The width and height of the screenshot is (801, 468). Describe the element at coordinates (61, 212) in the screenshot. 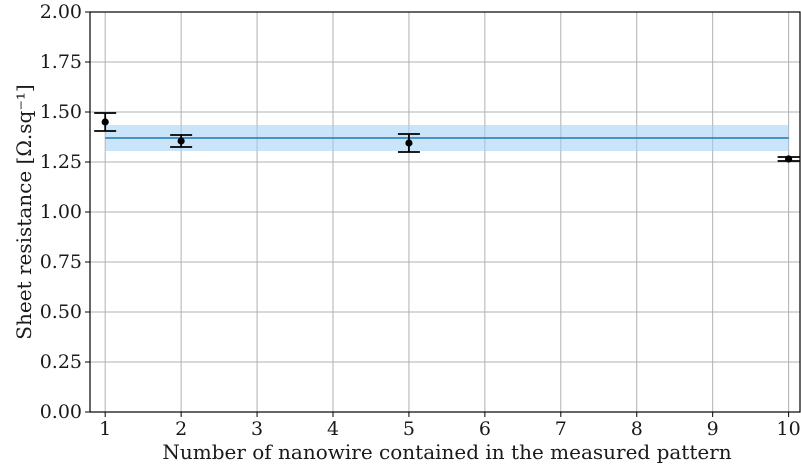

I see `y-tick-label: 1.00` at that location.